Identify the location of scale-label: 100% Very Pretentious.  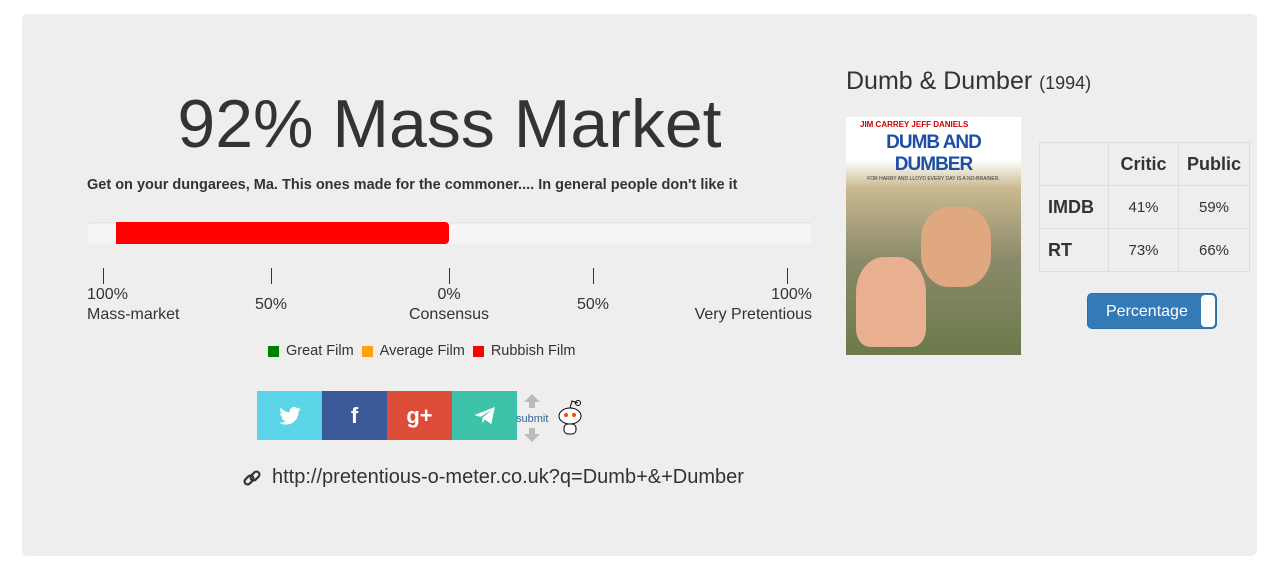
(753, 305).